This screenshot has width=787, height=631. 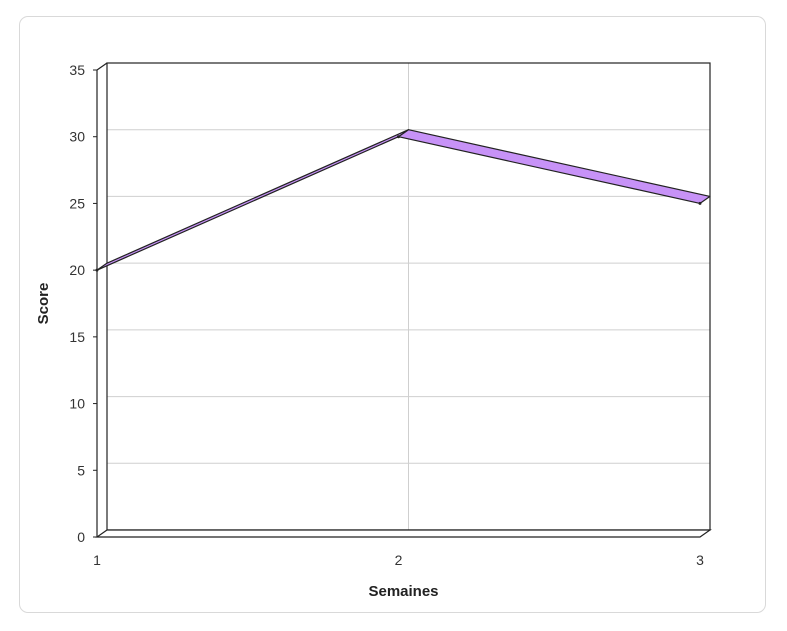 I want to click on x-tick-label-3: 3, so click(x=700, y=560).